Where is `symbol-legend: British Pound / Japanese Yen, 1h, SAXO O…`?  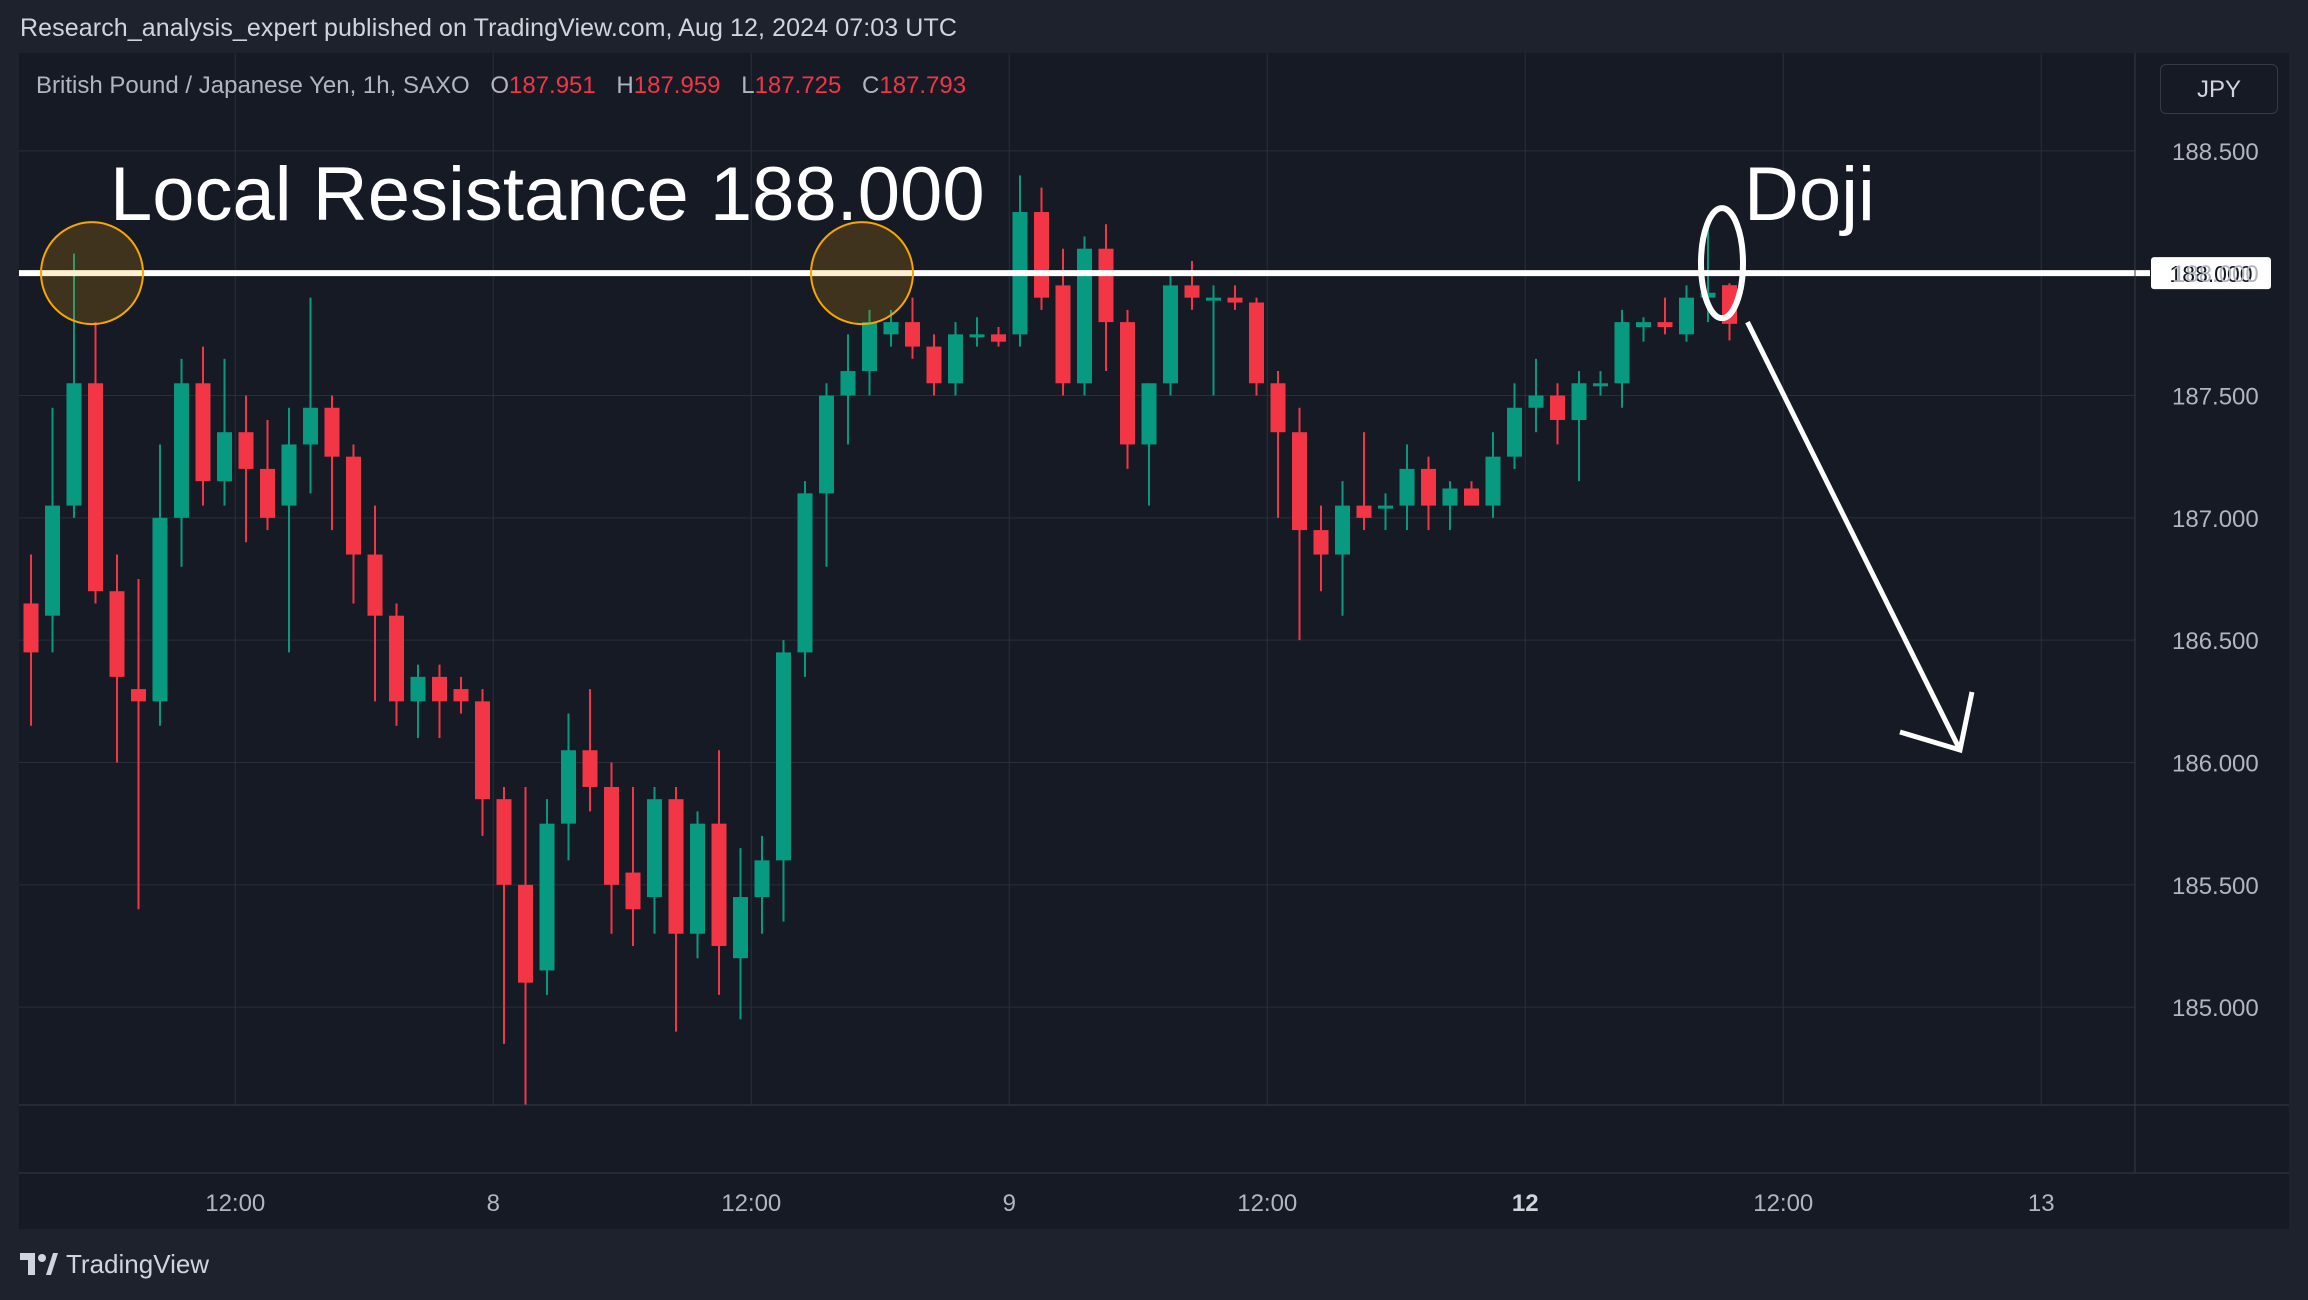 symbol-legend: British Pound / Japanese Yen, 1h, SAXO O… is located at coordinates (508, 86).